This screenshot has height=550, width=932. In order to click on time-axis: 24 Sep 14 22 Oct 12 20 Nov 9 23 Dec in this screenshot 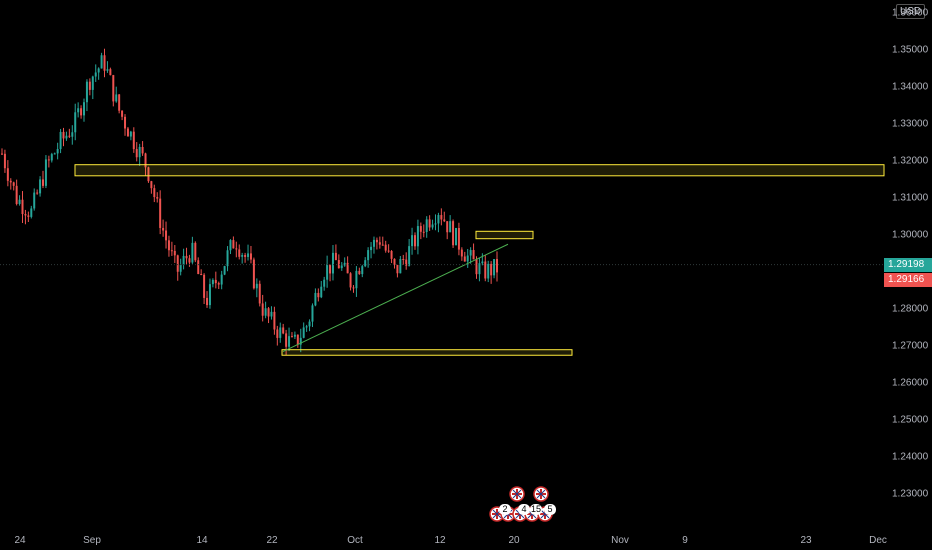, I will do `click(443, 540)`.